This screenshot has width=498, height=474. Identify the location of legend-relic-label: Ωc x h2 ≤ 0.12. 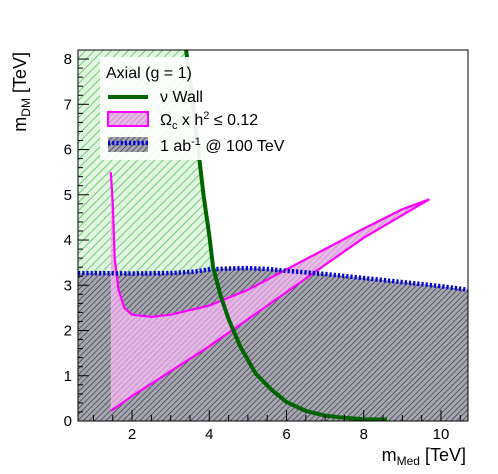
(209, 121).